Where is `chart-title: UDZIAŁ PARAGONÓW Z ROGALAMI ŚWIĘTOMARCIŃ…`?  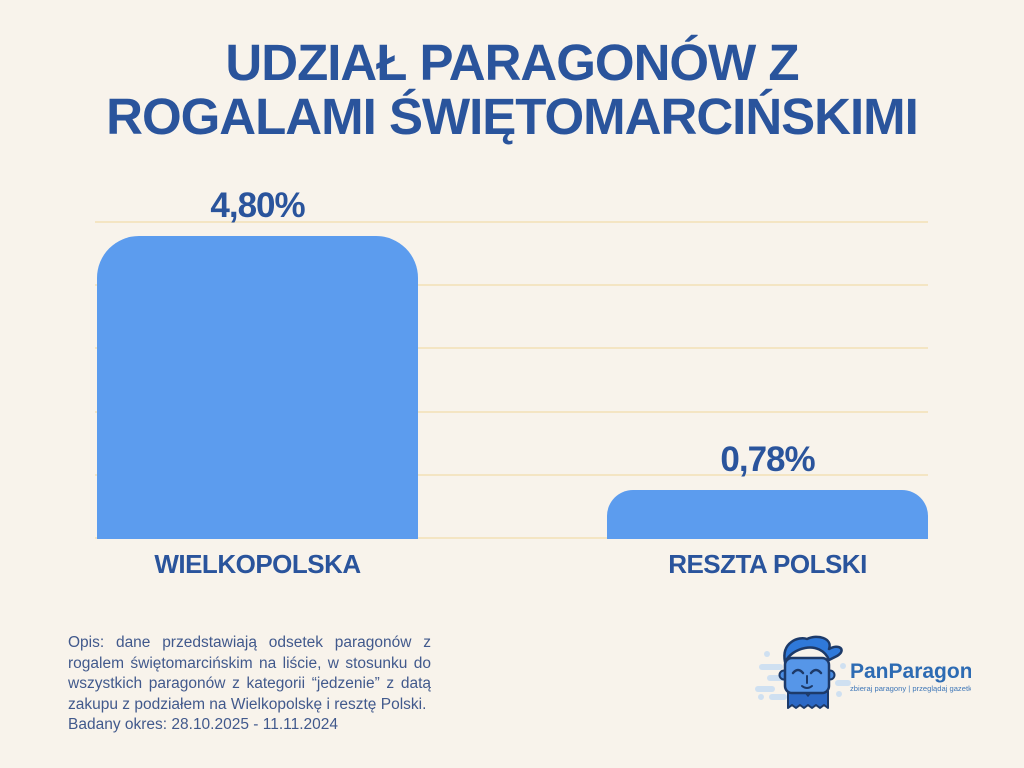
chart-title: UDZIAŁ PARAGONÓW Z ROGALAMI ŚWIĘTOMARCIŃ… is located at coordinates (512, 90).